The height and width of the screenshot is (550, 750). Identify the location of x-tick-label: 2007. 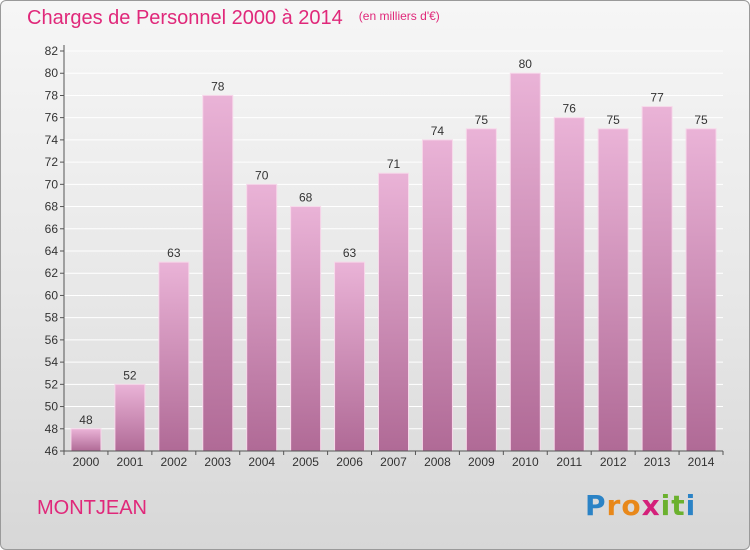
(393, 462).